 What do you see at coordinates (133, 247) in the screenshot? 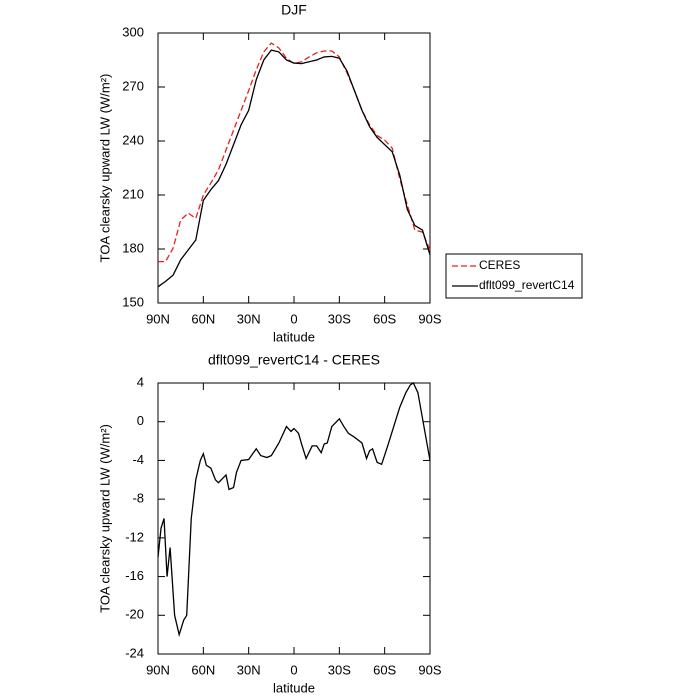
I see `y-tick-label: 180` at bounding box center [133, 247].